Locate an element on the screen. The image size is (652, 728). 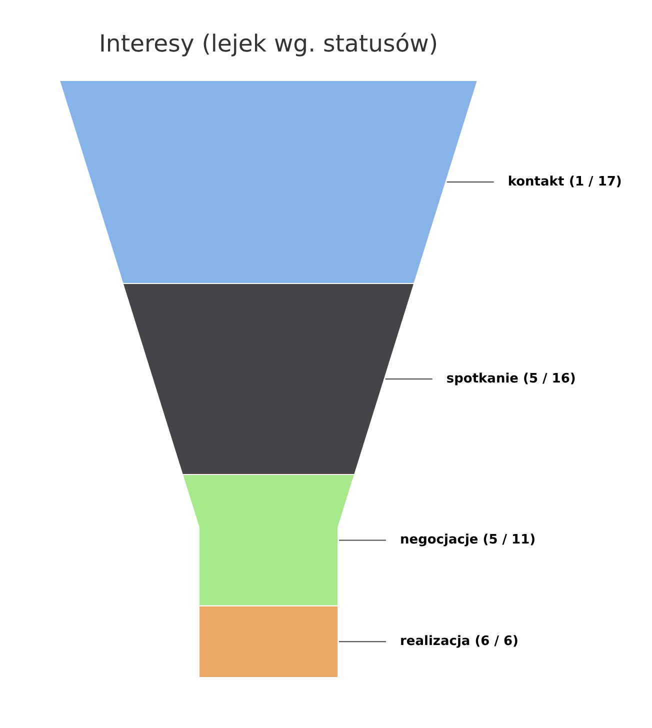
data-label: (1 / 17) is located at coordinates (595, 182).